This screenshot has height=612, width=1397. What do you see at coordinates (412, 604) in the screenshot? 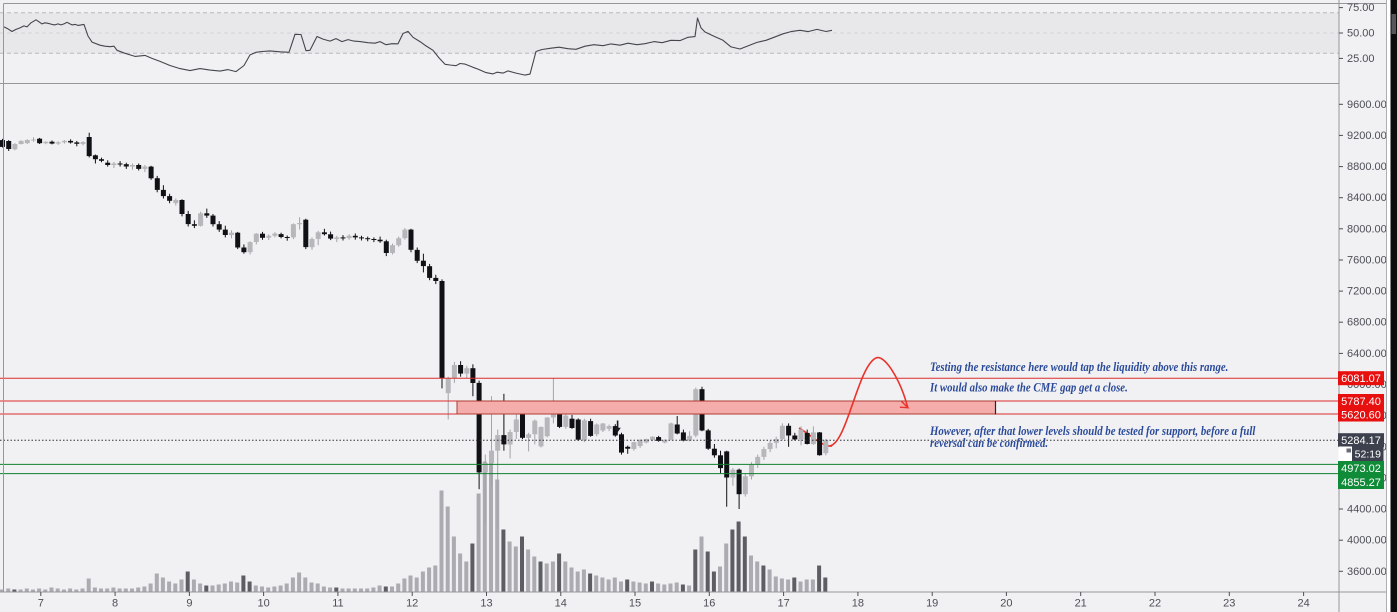
I see `svg-text: 12` at bounding box center [412, 604].